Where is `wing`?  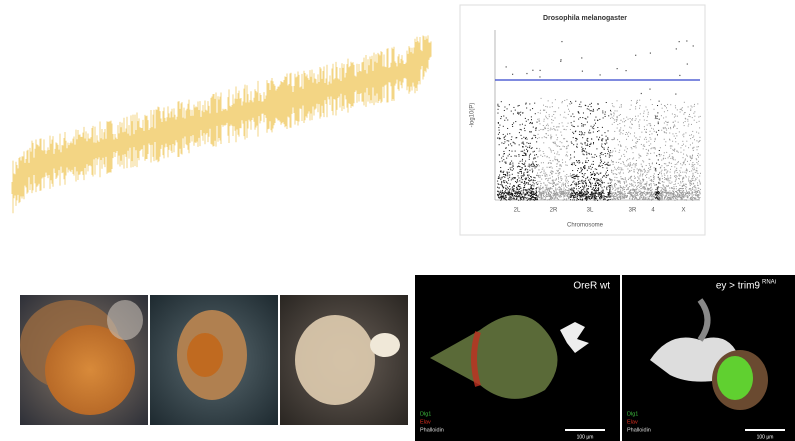
wing is located at coordinates (385, 345).